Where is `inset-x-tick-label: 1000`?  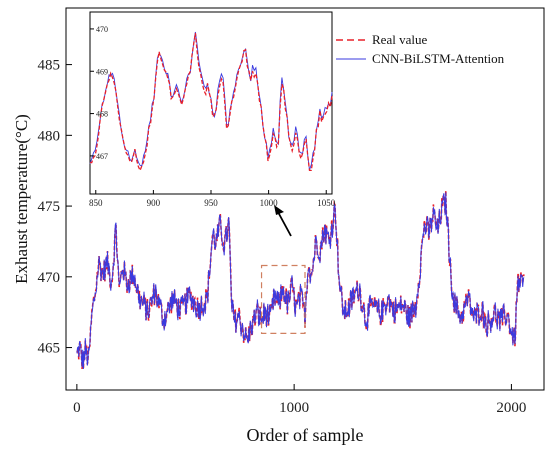 inset-x-tick-label: 1000 is located at coordinates (269, 203).